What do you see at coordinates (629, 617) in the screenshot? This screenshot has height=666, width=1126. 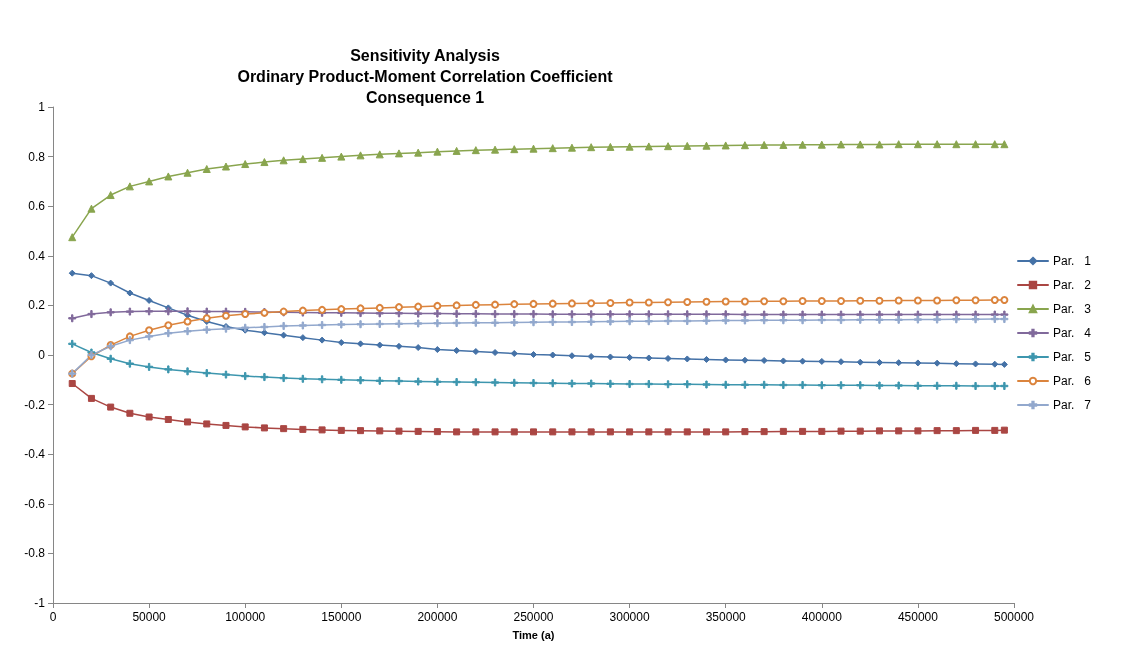 I see `x-tick-label: 300000` at bounding box center [629, 617].